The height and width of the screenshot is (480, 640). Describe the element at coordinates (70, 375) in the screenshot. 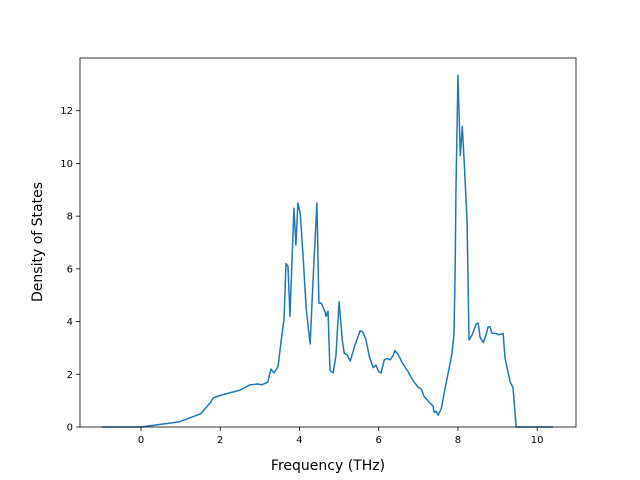

I see `y-tick-label: 2` at that location.